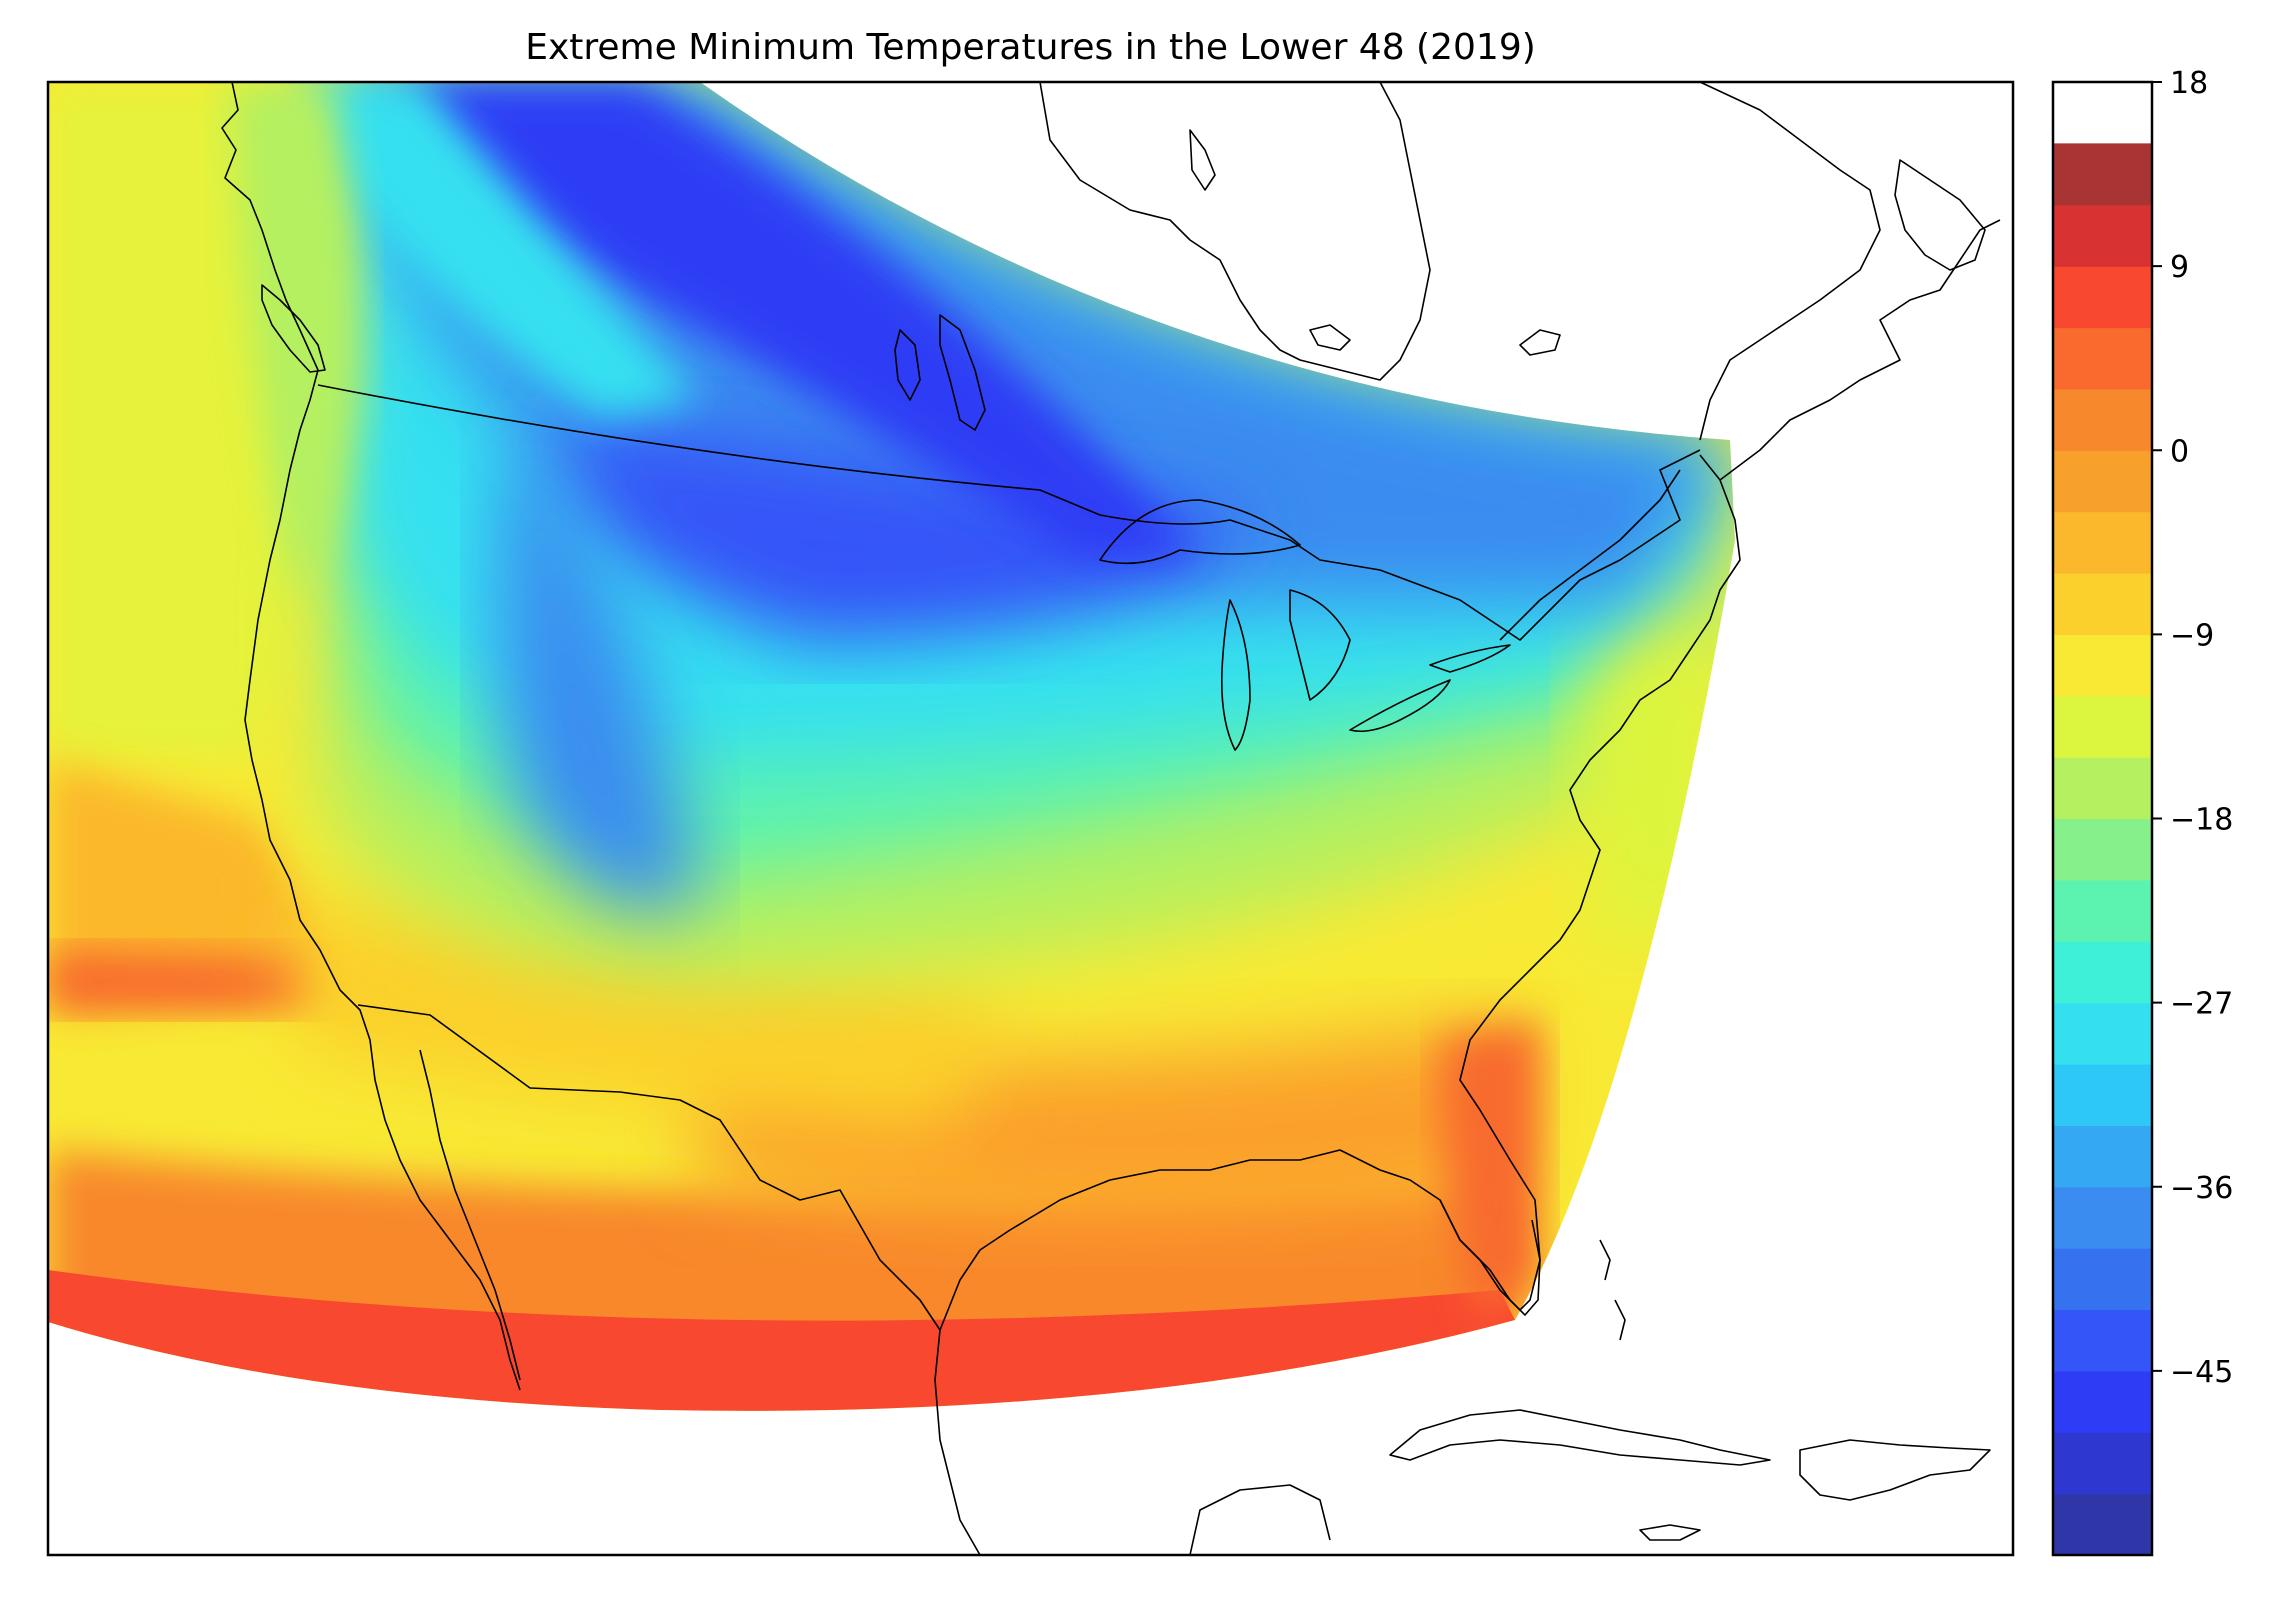 This screenshot has width=2274, height=1612. What do you see at coordinates (1240, 1240) in the screenshot?
I see `gulf-coastline` at bounding box center [1240, 1240].